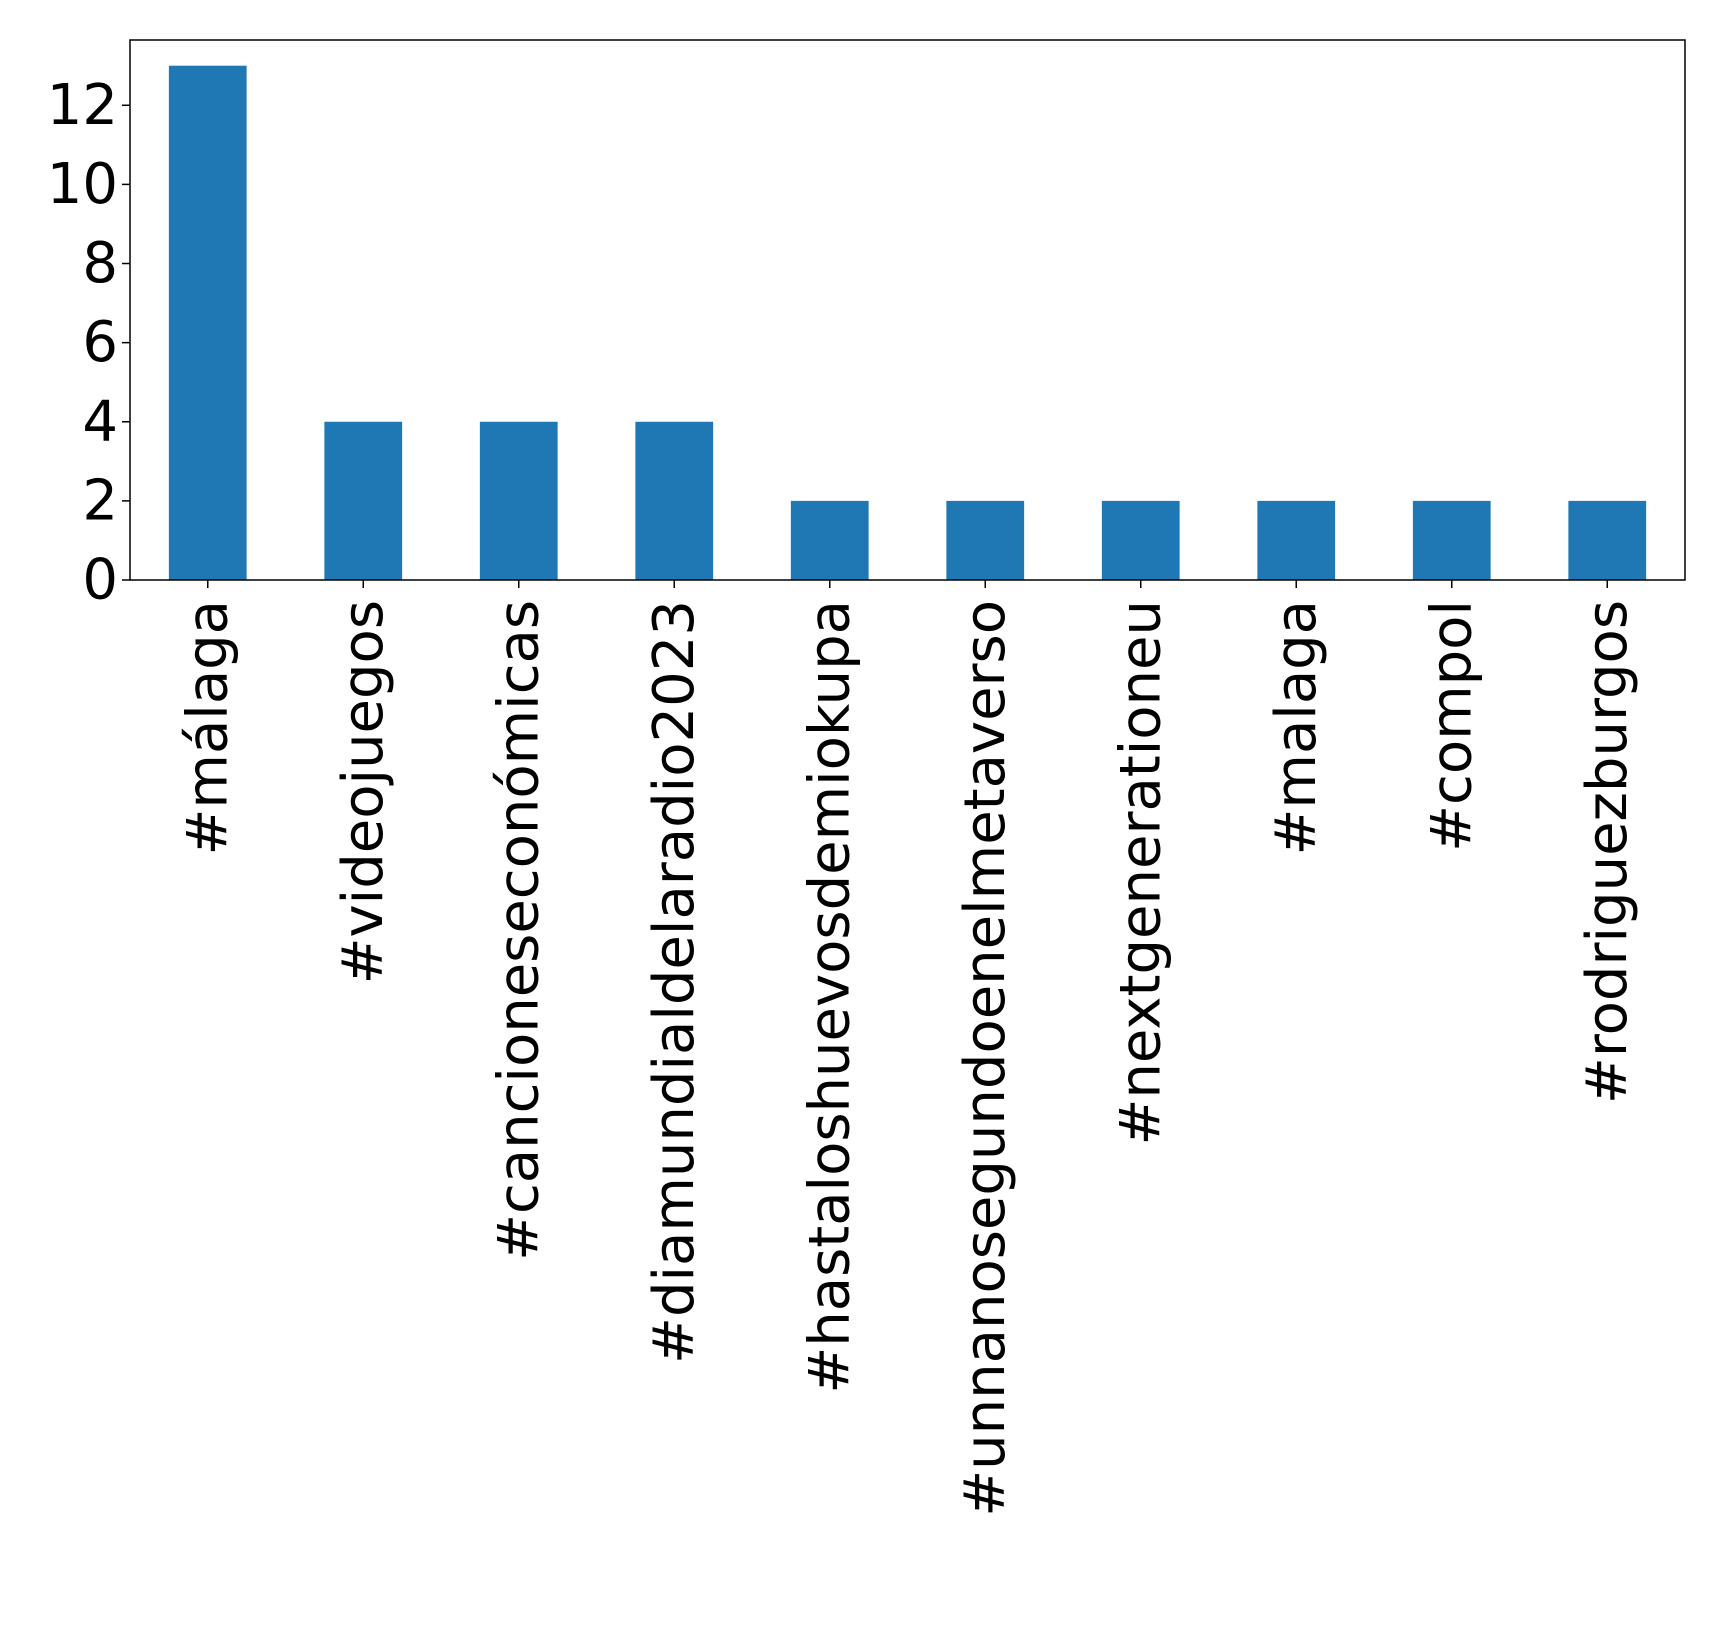  I want to click on x-tick-label: #malaga, so click(1296, 728).